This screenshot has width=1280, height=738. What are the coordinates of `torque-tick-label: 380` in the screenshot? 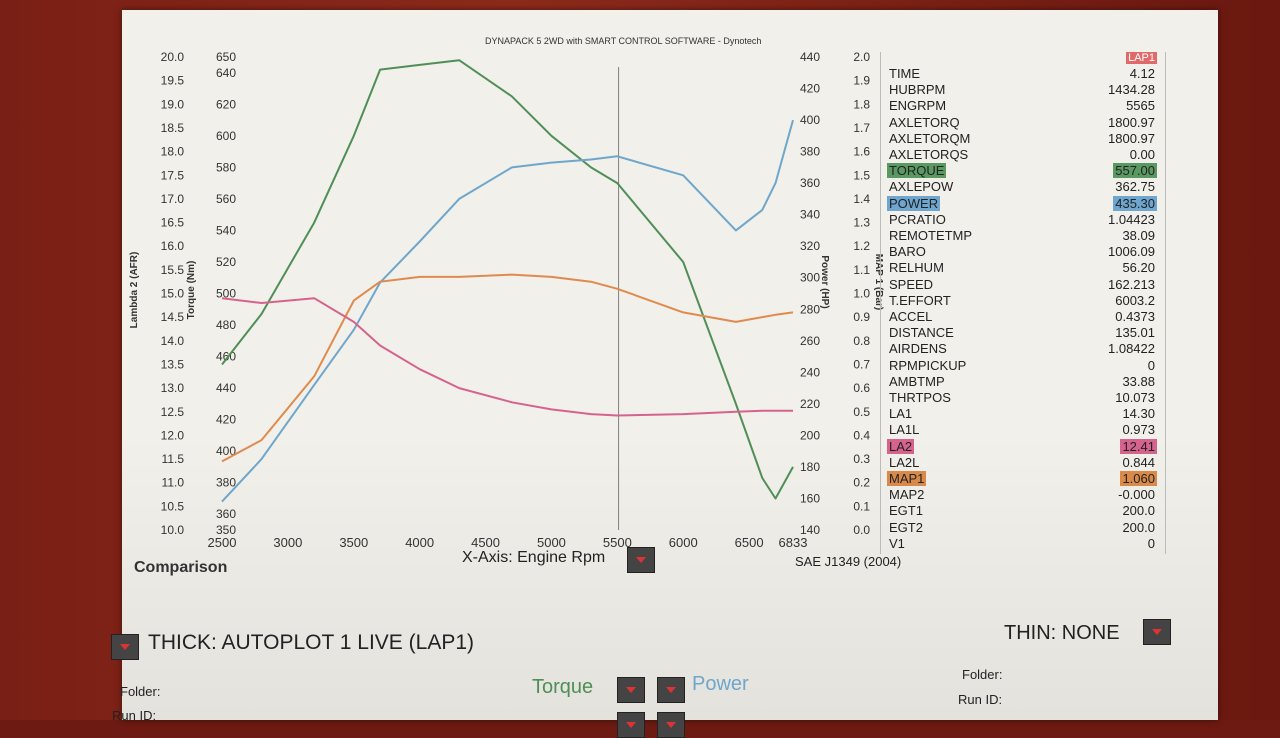 It's located at (226, 483).